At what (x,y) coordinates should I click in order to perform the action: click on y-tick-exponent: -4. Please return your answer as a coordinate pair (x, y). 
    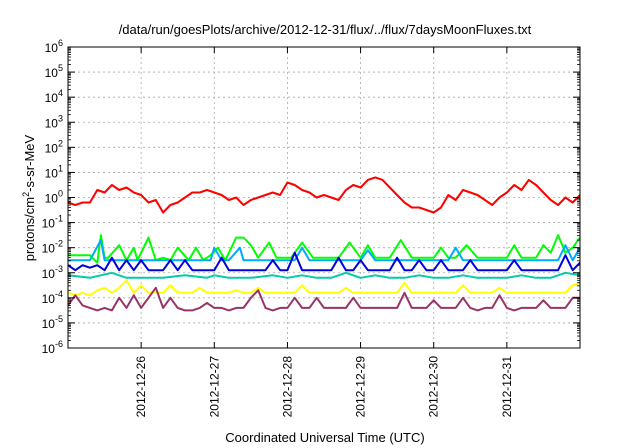
    Looking at the image, I should click on (59, 294).